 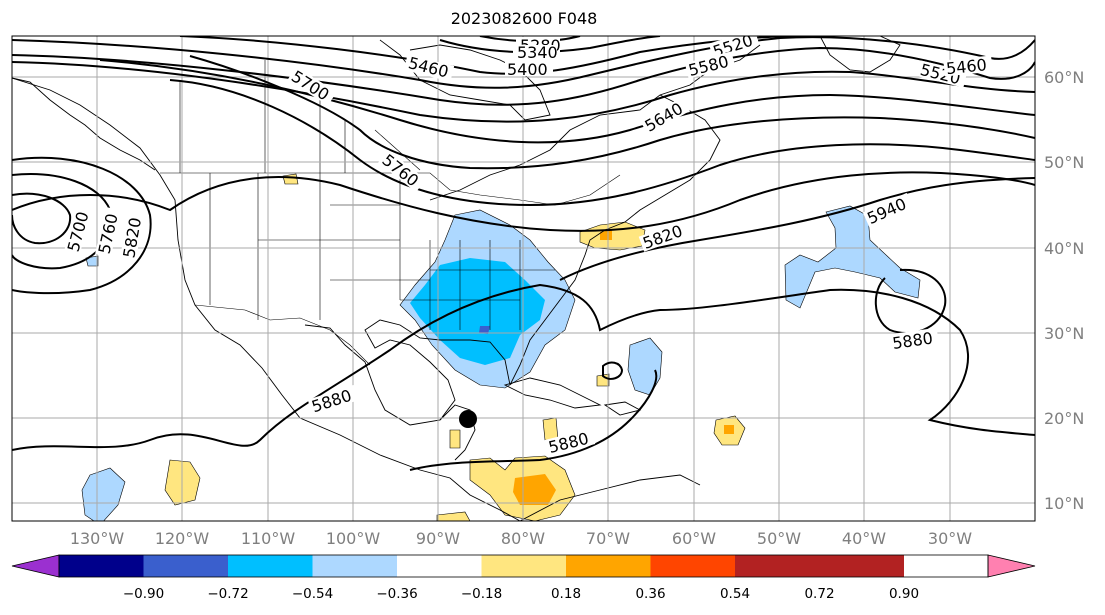 I want to click on lat-label: 10°N, so click(x=1064, y=503).